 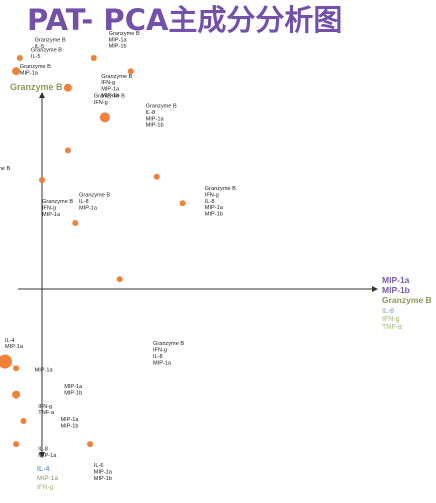 What do you see at coordinates (116, 86) in the screenshot?
I see `point-label: Granzyme B IFN-g MIP-1a MIP-1b` at bounding box center [116, 86].